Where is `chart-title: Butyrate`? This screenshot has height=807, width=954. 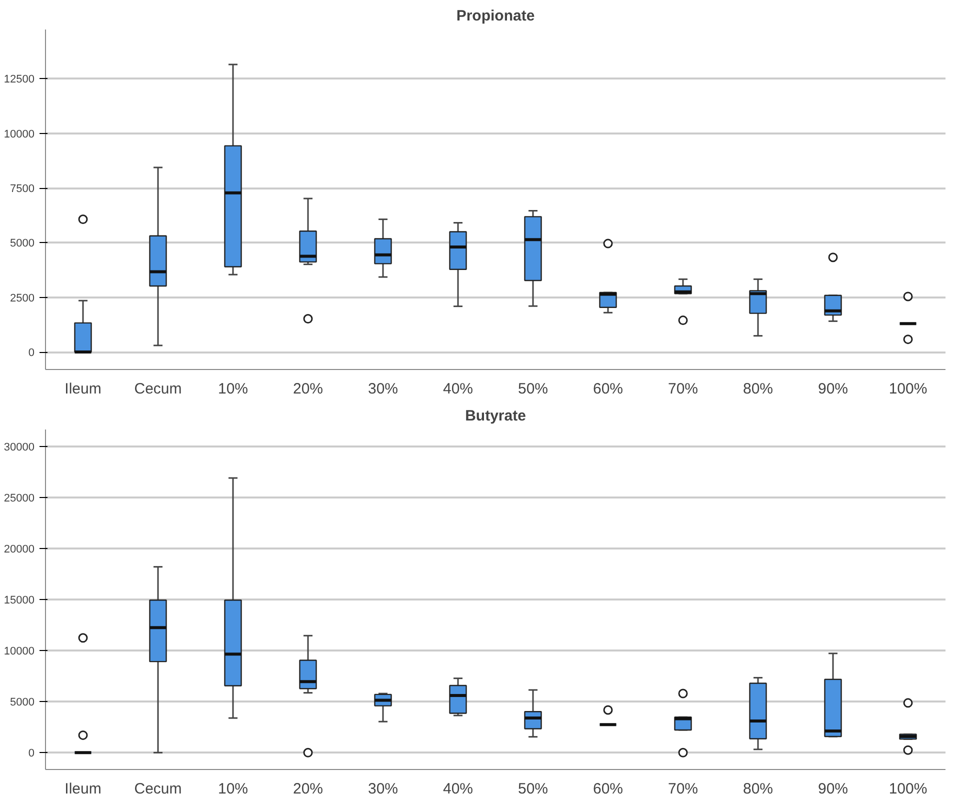
chart-title: Butyrate is located at coordinates (495, 416).